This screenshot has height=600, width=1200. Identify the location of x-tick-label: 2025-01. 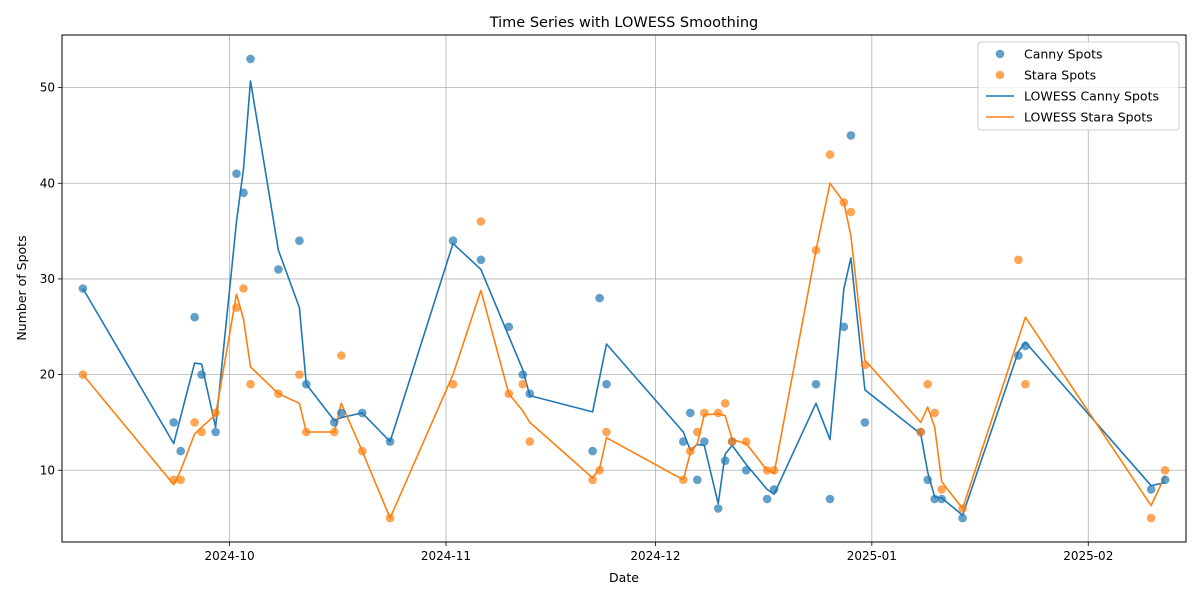
(872, 556).